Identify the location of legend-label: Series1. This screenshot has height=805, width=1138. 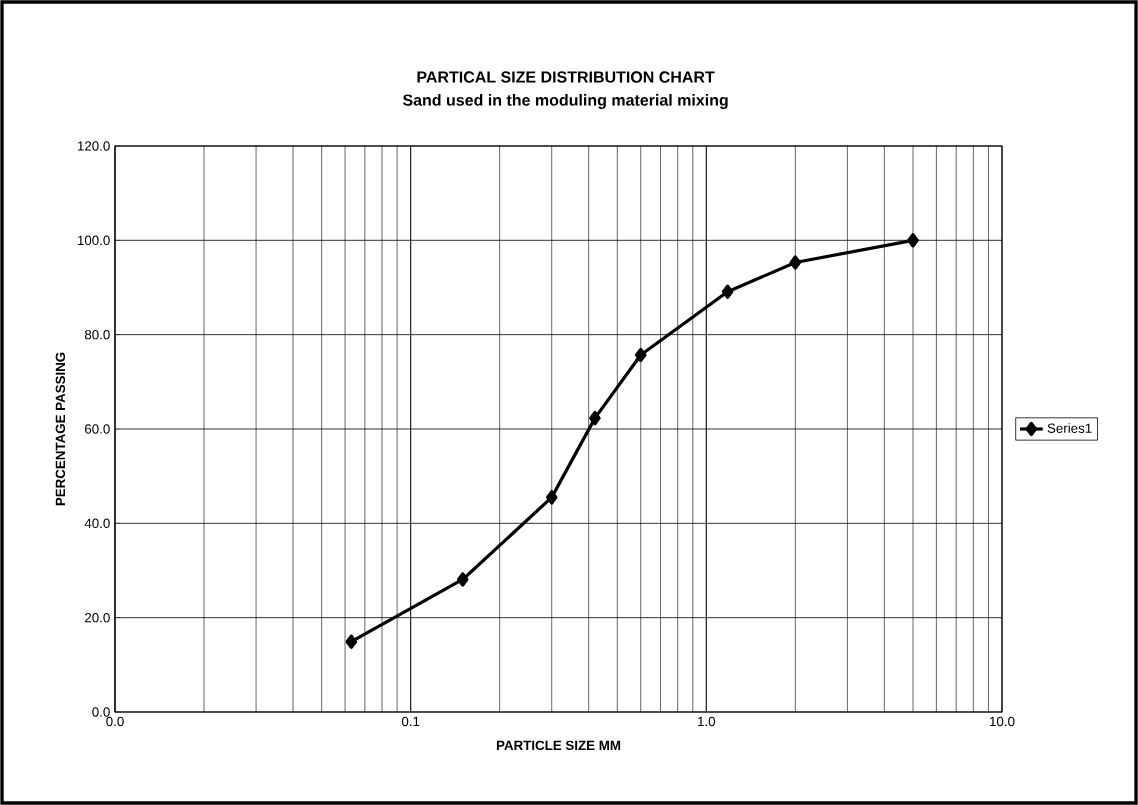
(1069, 428).